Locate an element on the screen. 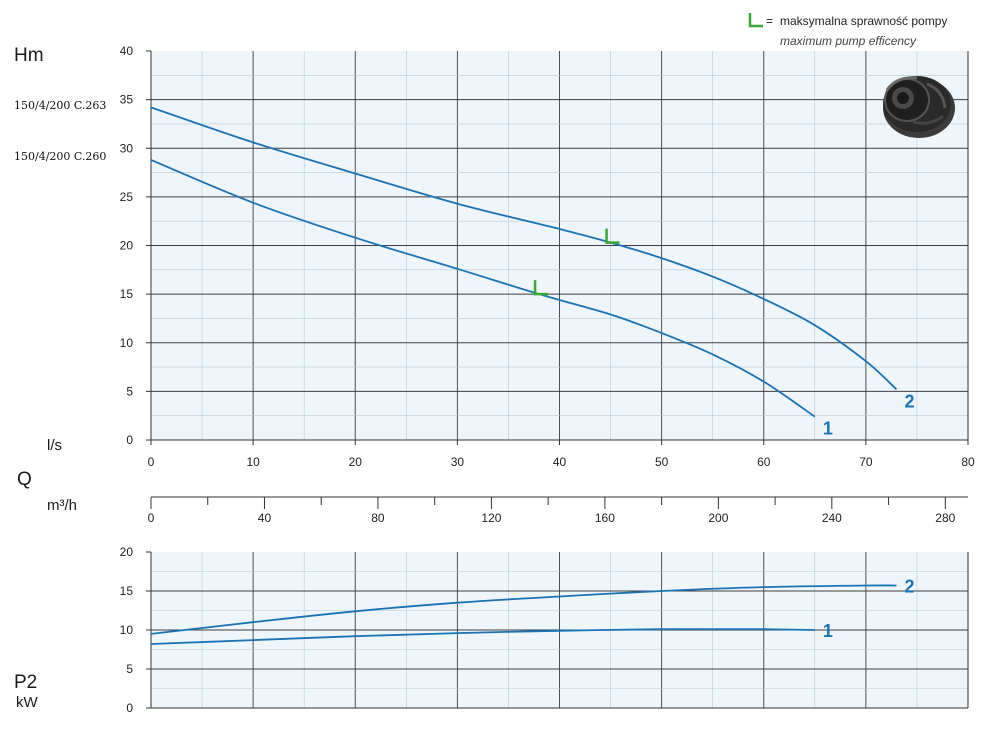 Image resolution: width=991 pixels, height=731 pixels. flow-m3h-tick-label: 80 is located at coordinates (378, 518).